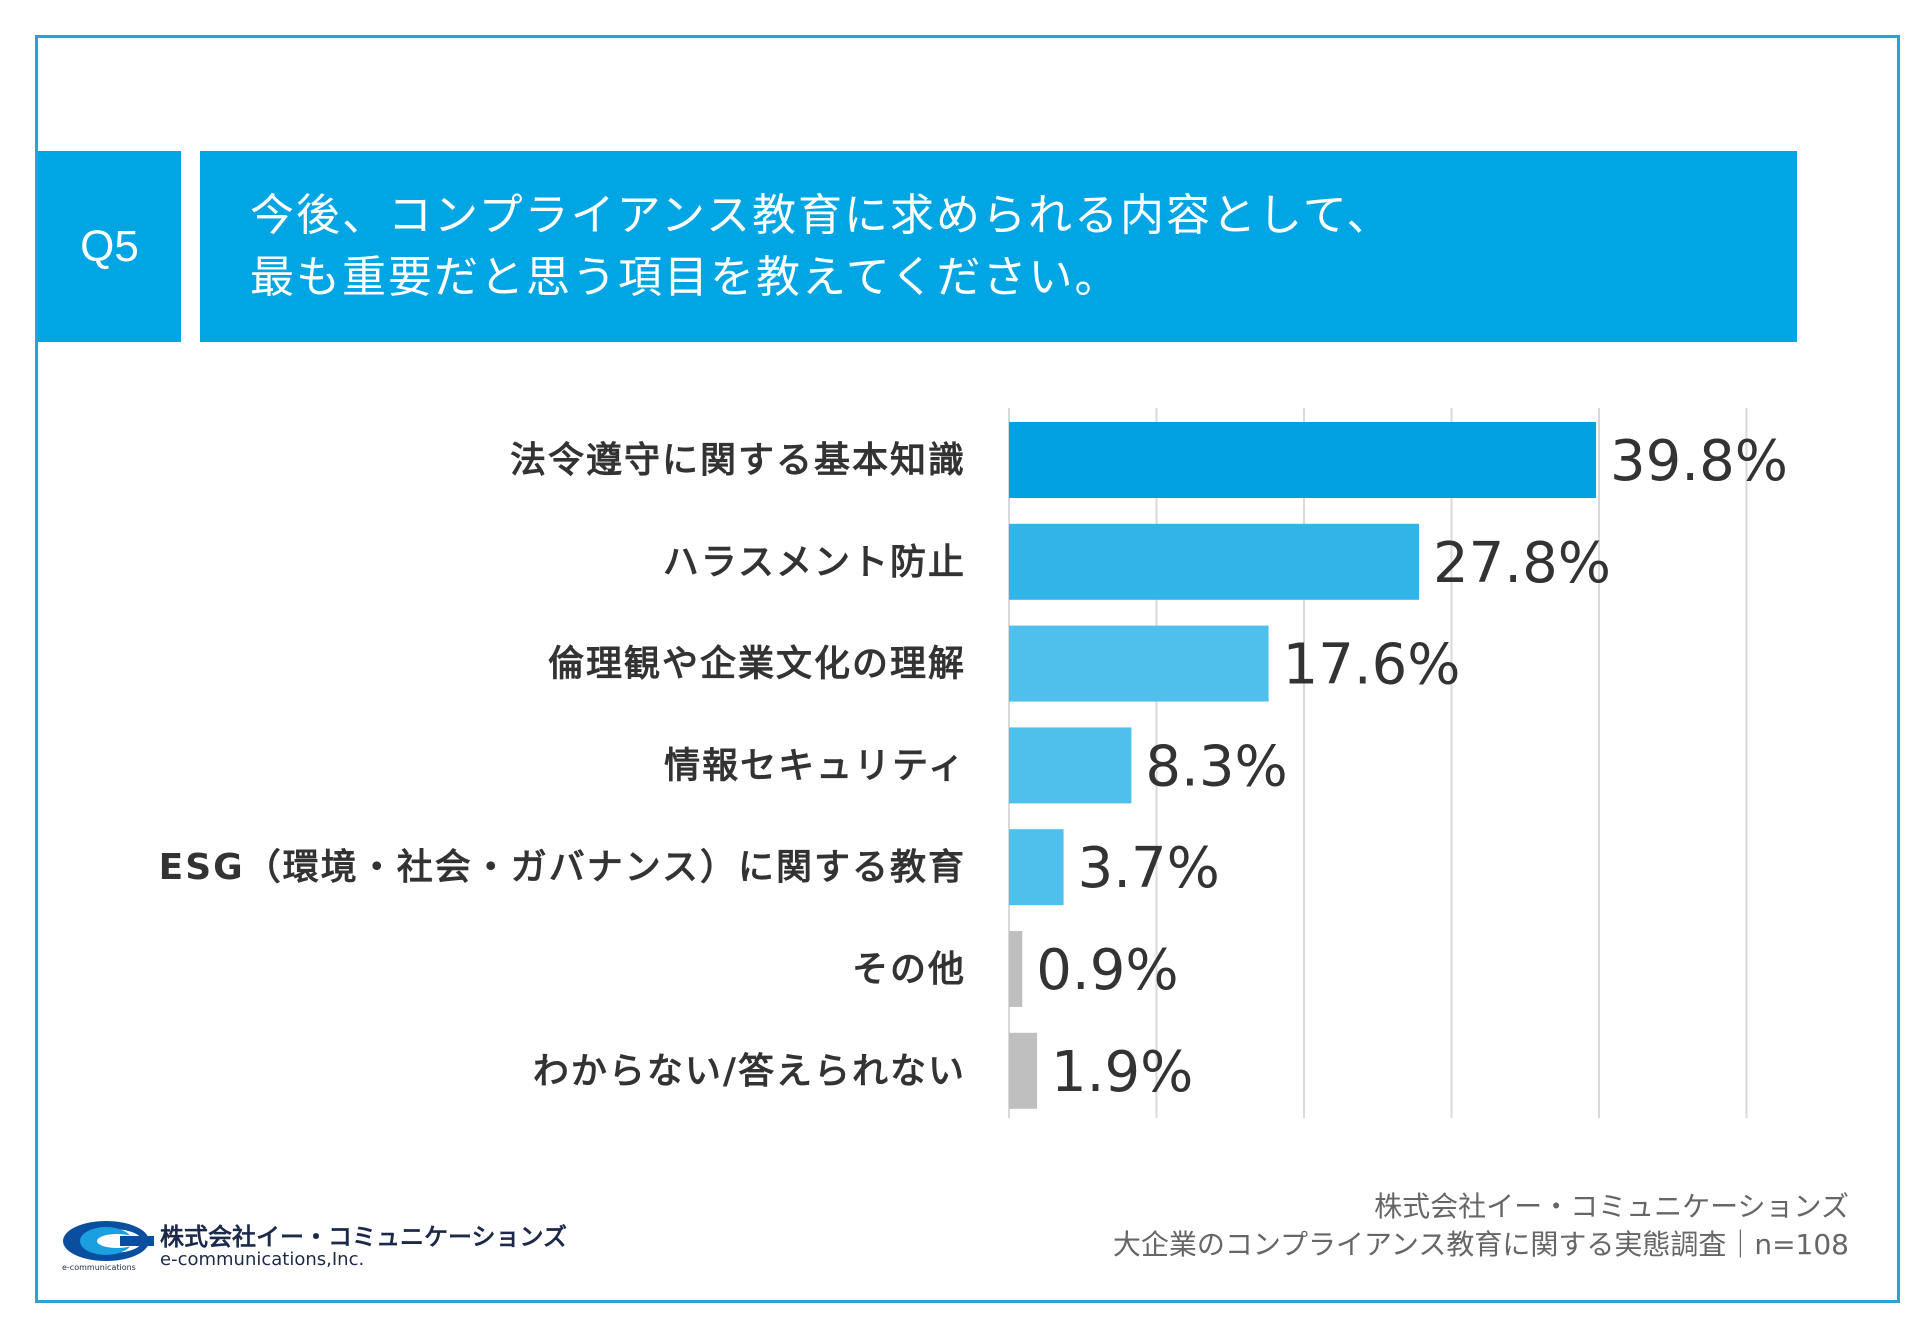  I want to click on logo-company-jp: 株式会社イー・コミュニケーションズ, so click(364, 1237).